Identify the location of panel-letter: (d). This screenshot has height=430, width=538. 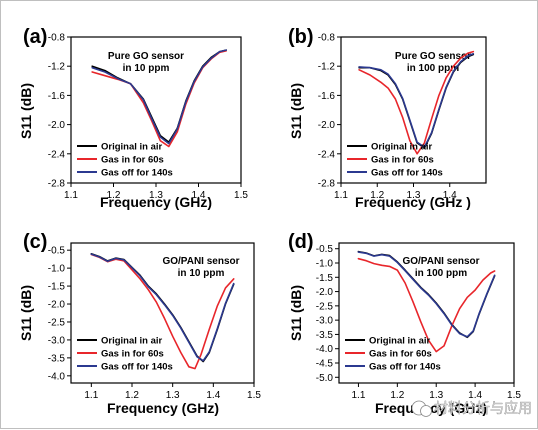
(301, 242).